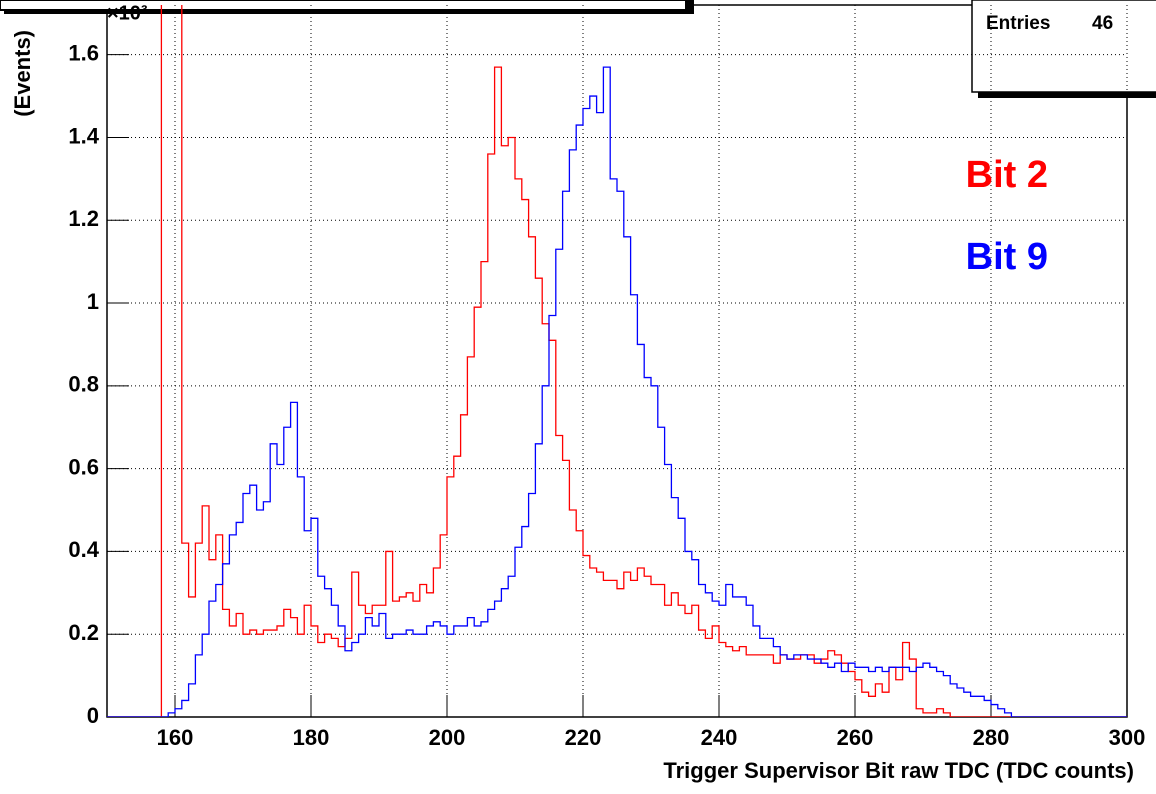 The height and width of the screenshot is (794, 1156). What do you see at coordinates (93, 715) in the screenshot?
I see `y-tick-label: 0` at bounding box center [93, 715].